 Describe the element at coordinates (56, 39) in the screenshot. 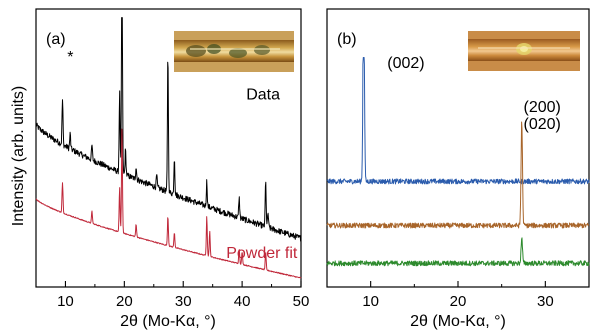

I see `panel-a-label: (a)` at that location.